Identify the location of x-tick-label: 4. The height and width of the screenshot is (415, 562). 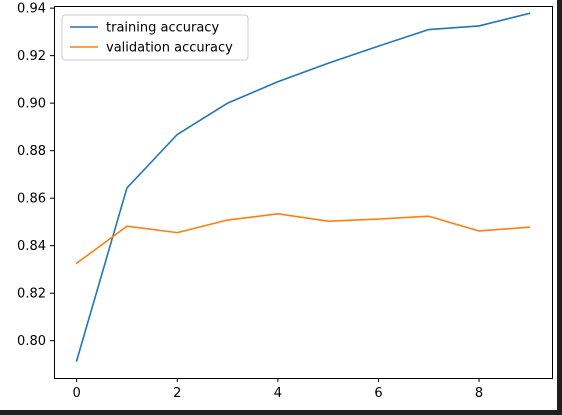
(278, 393).